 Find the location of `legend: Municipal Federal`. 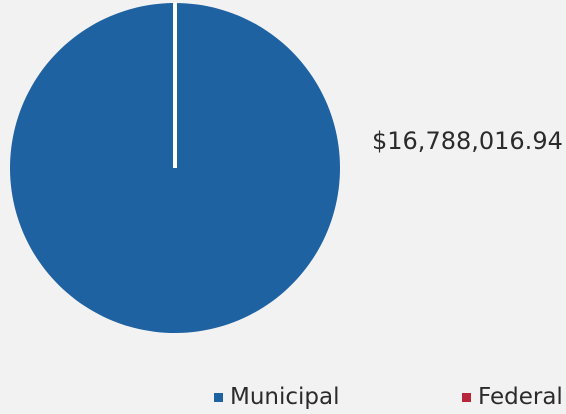

legend: Municipal Federal is located at coordinates (283, 398).